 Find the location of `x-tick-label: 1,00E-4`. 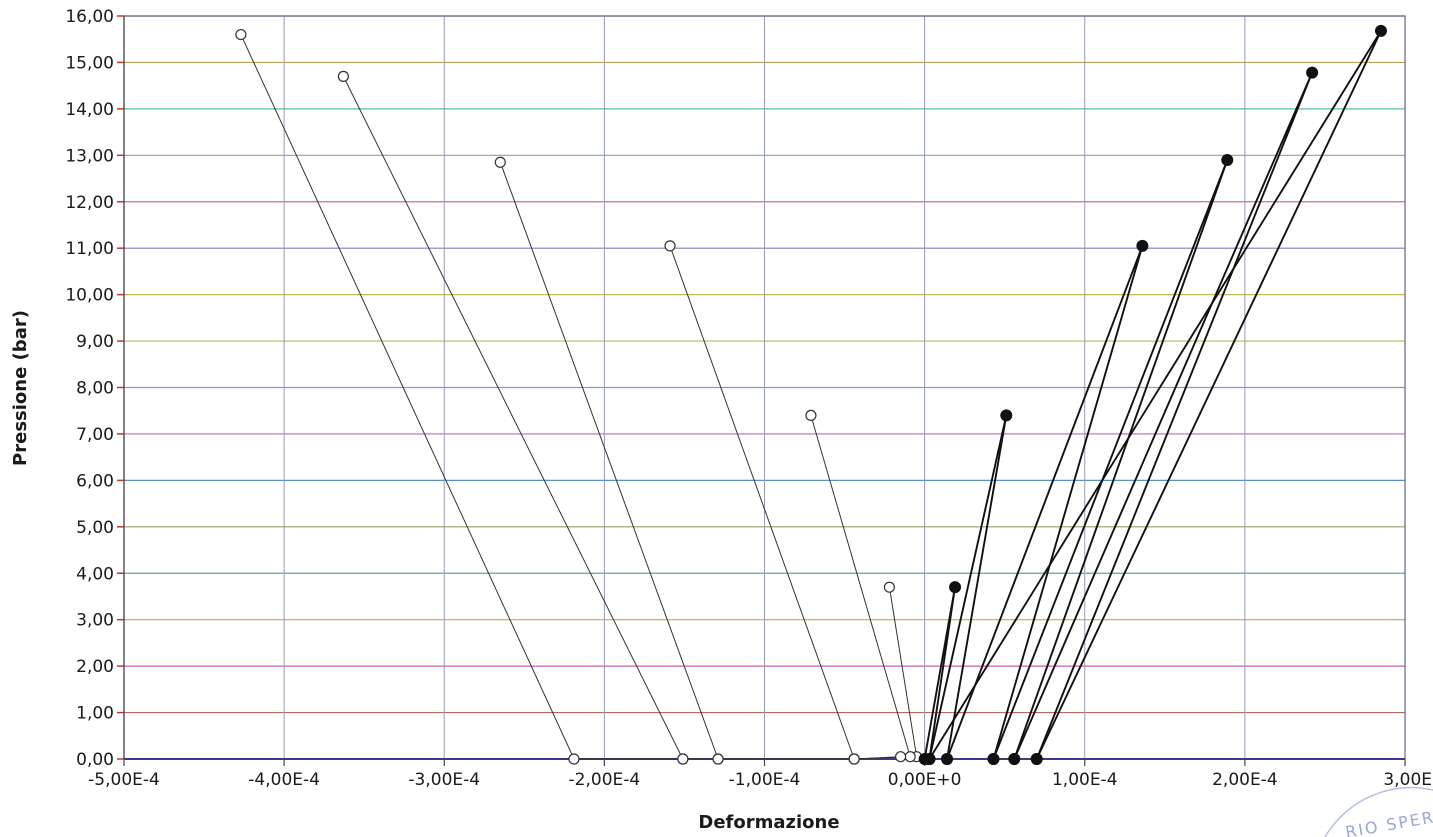

x-tick-label: 1,00E-4 is located at coordinates (1085, 780).